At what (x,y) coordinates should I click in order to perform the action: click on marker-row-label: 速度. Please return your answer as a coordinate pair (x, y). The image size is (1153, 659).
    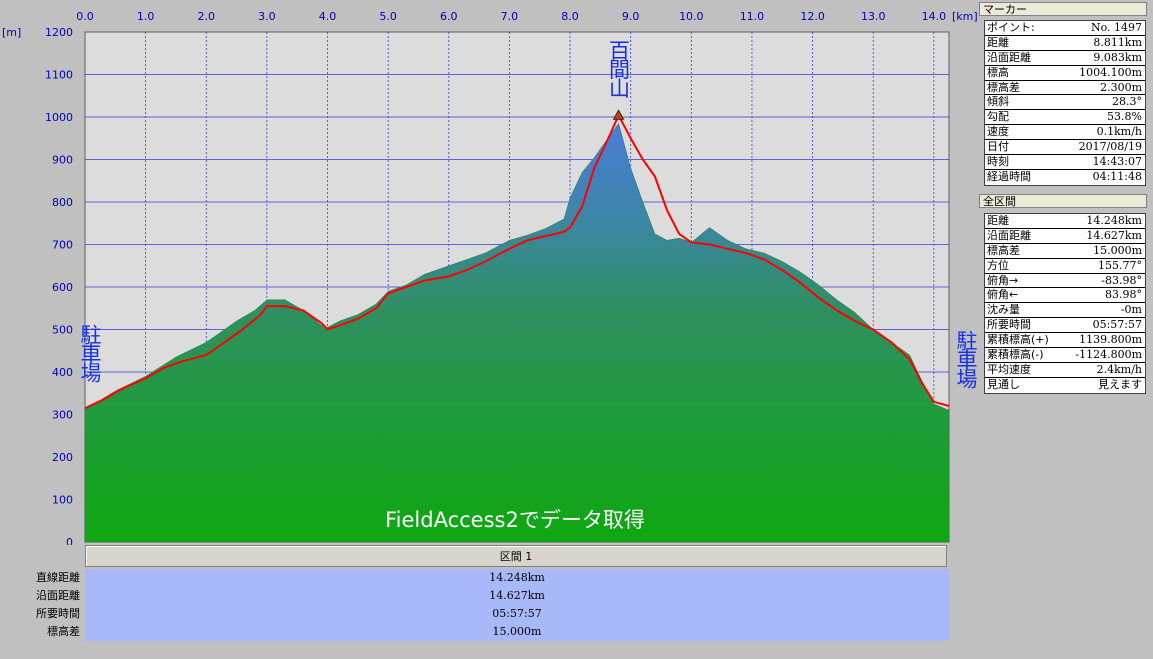
    Looking at the image, I should click on (998, 132).